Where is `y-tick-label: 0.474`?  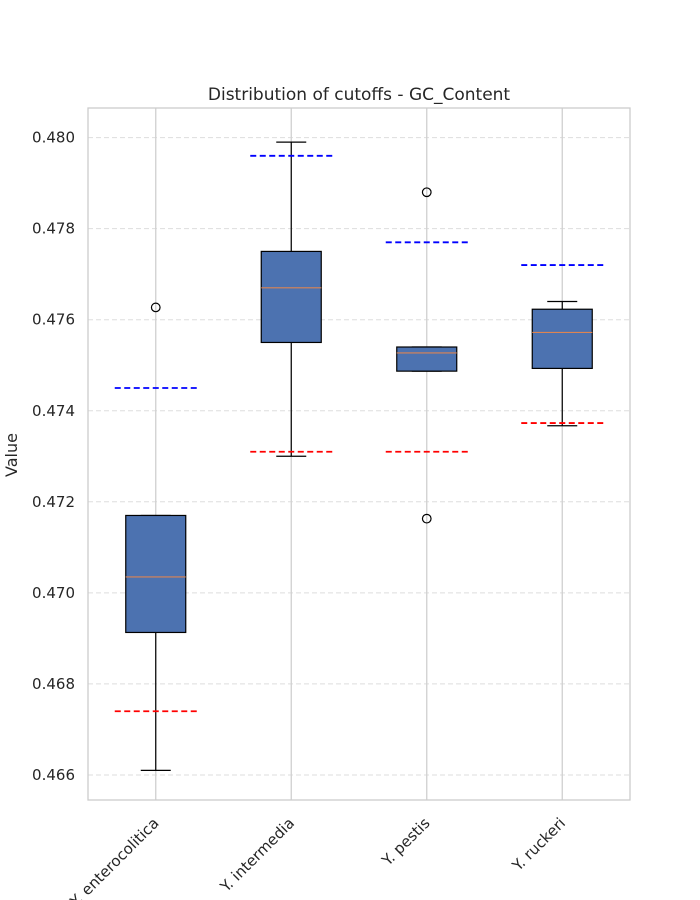 y-tick-label: 0.474 is located at coordinates (53, 411).